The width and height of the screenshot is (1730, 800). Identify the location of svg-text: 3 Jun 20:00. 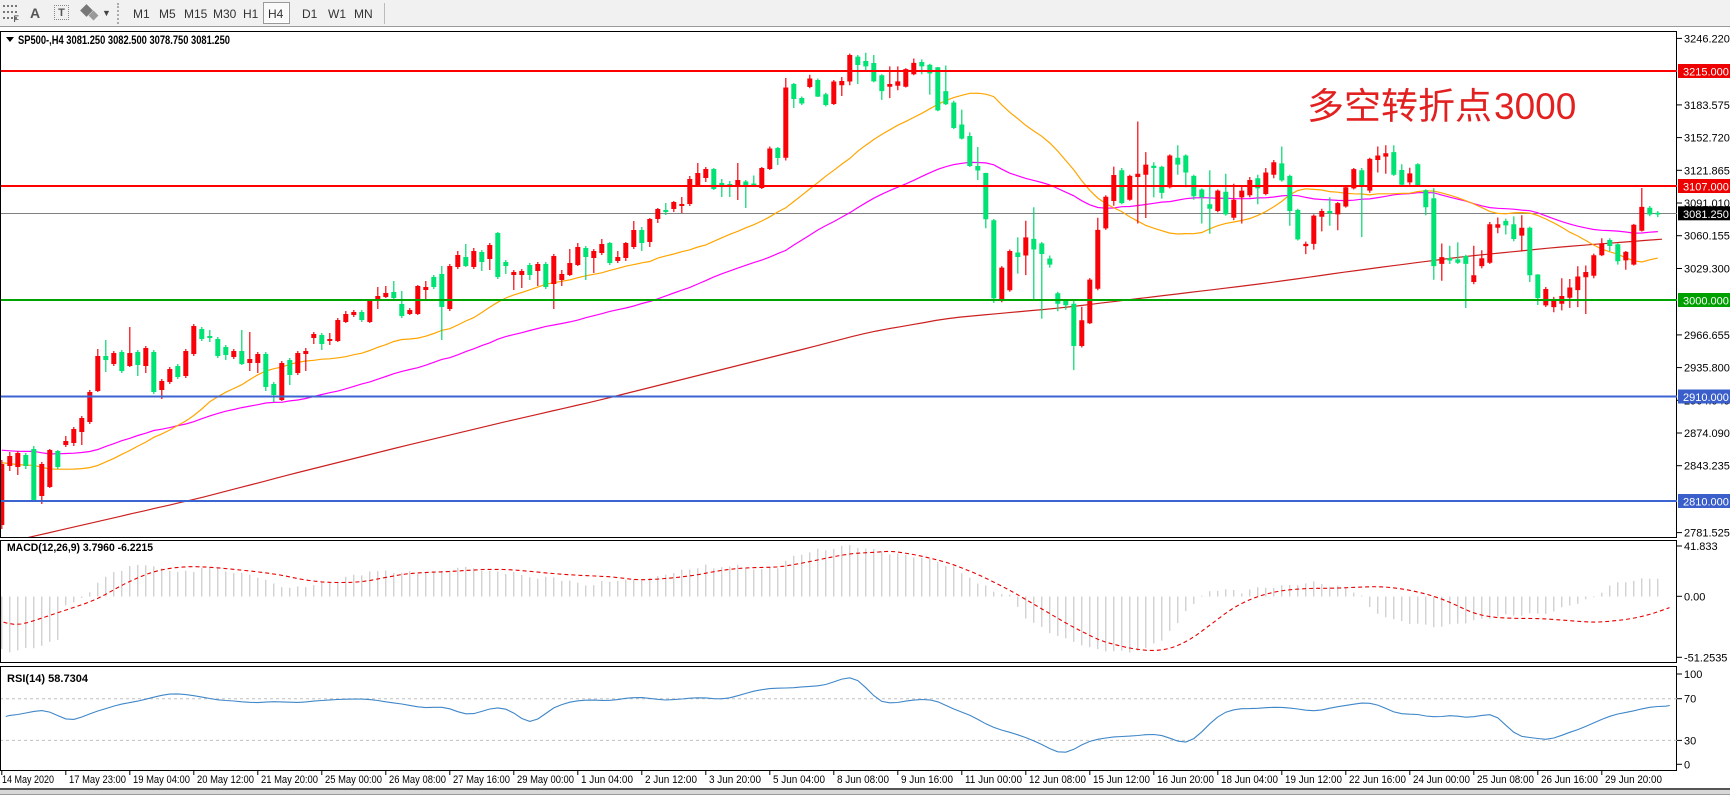
(735, 780).